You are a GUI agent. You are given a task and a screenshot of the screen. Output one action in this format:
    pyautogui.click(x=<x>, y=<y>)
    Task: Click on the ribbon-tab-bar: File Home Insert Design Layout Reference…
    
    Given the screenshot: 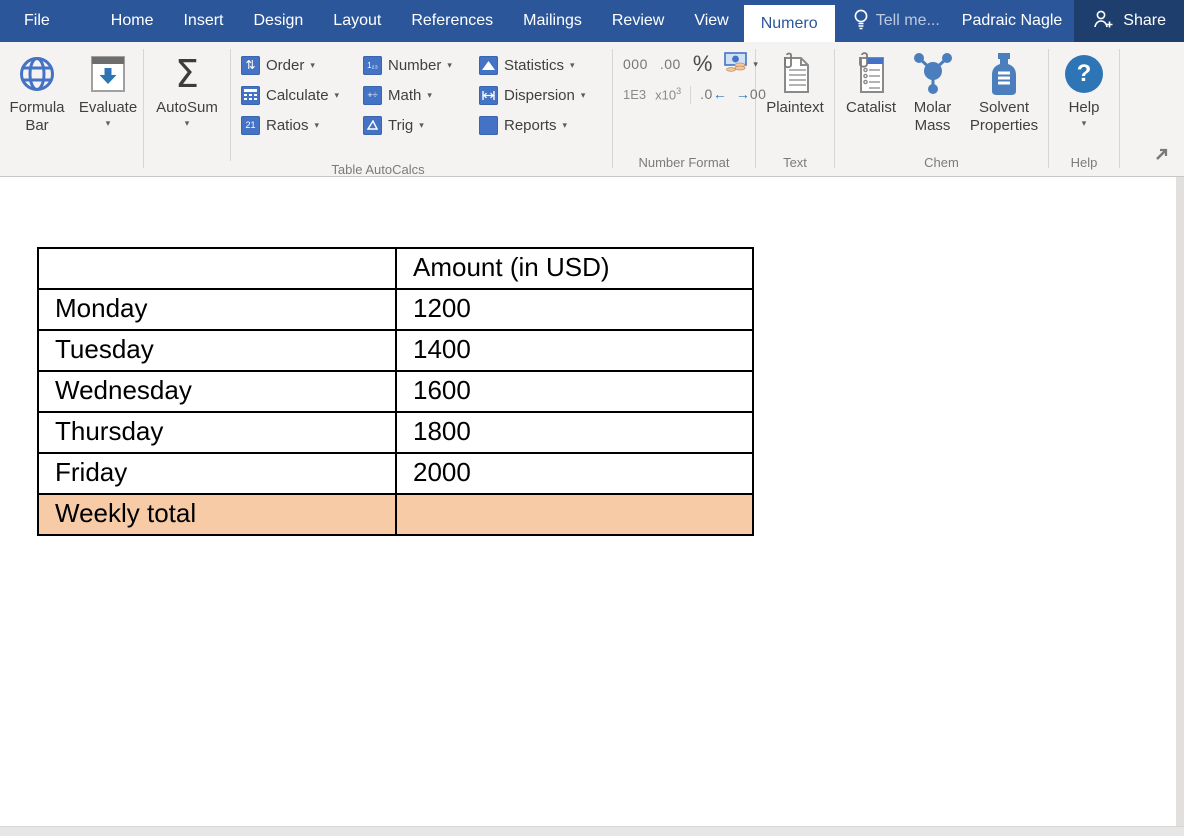 What is the action you would take?
    pyautogui.click(x=592, y=21)
    